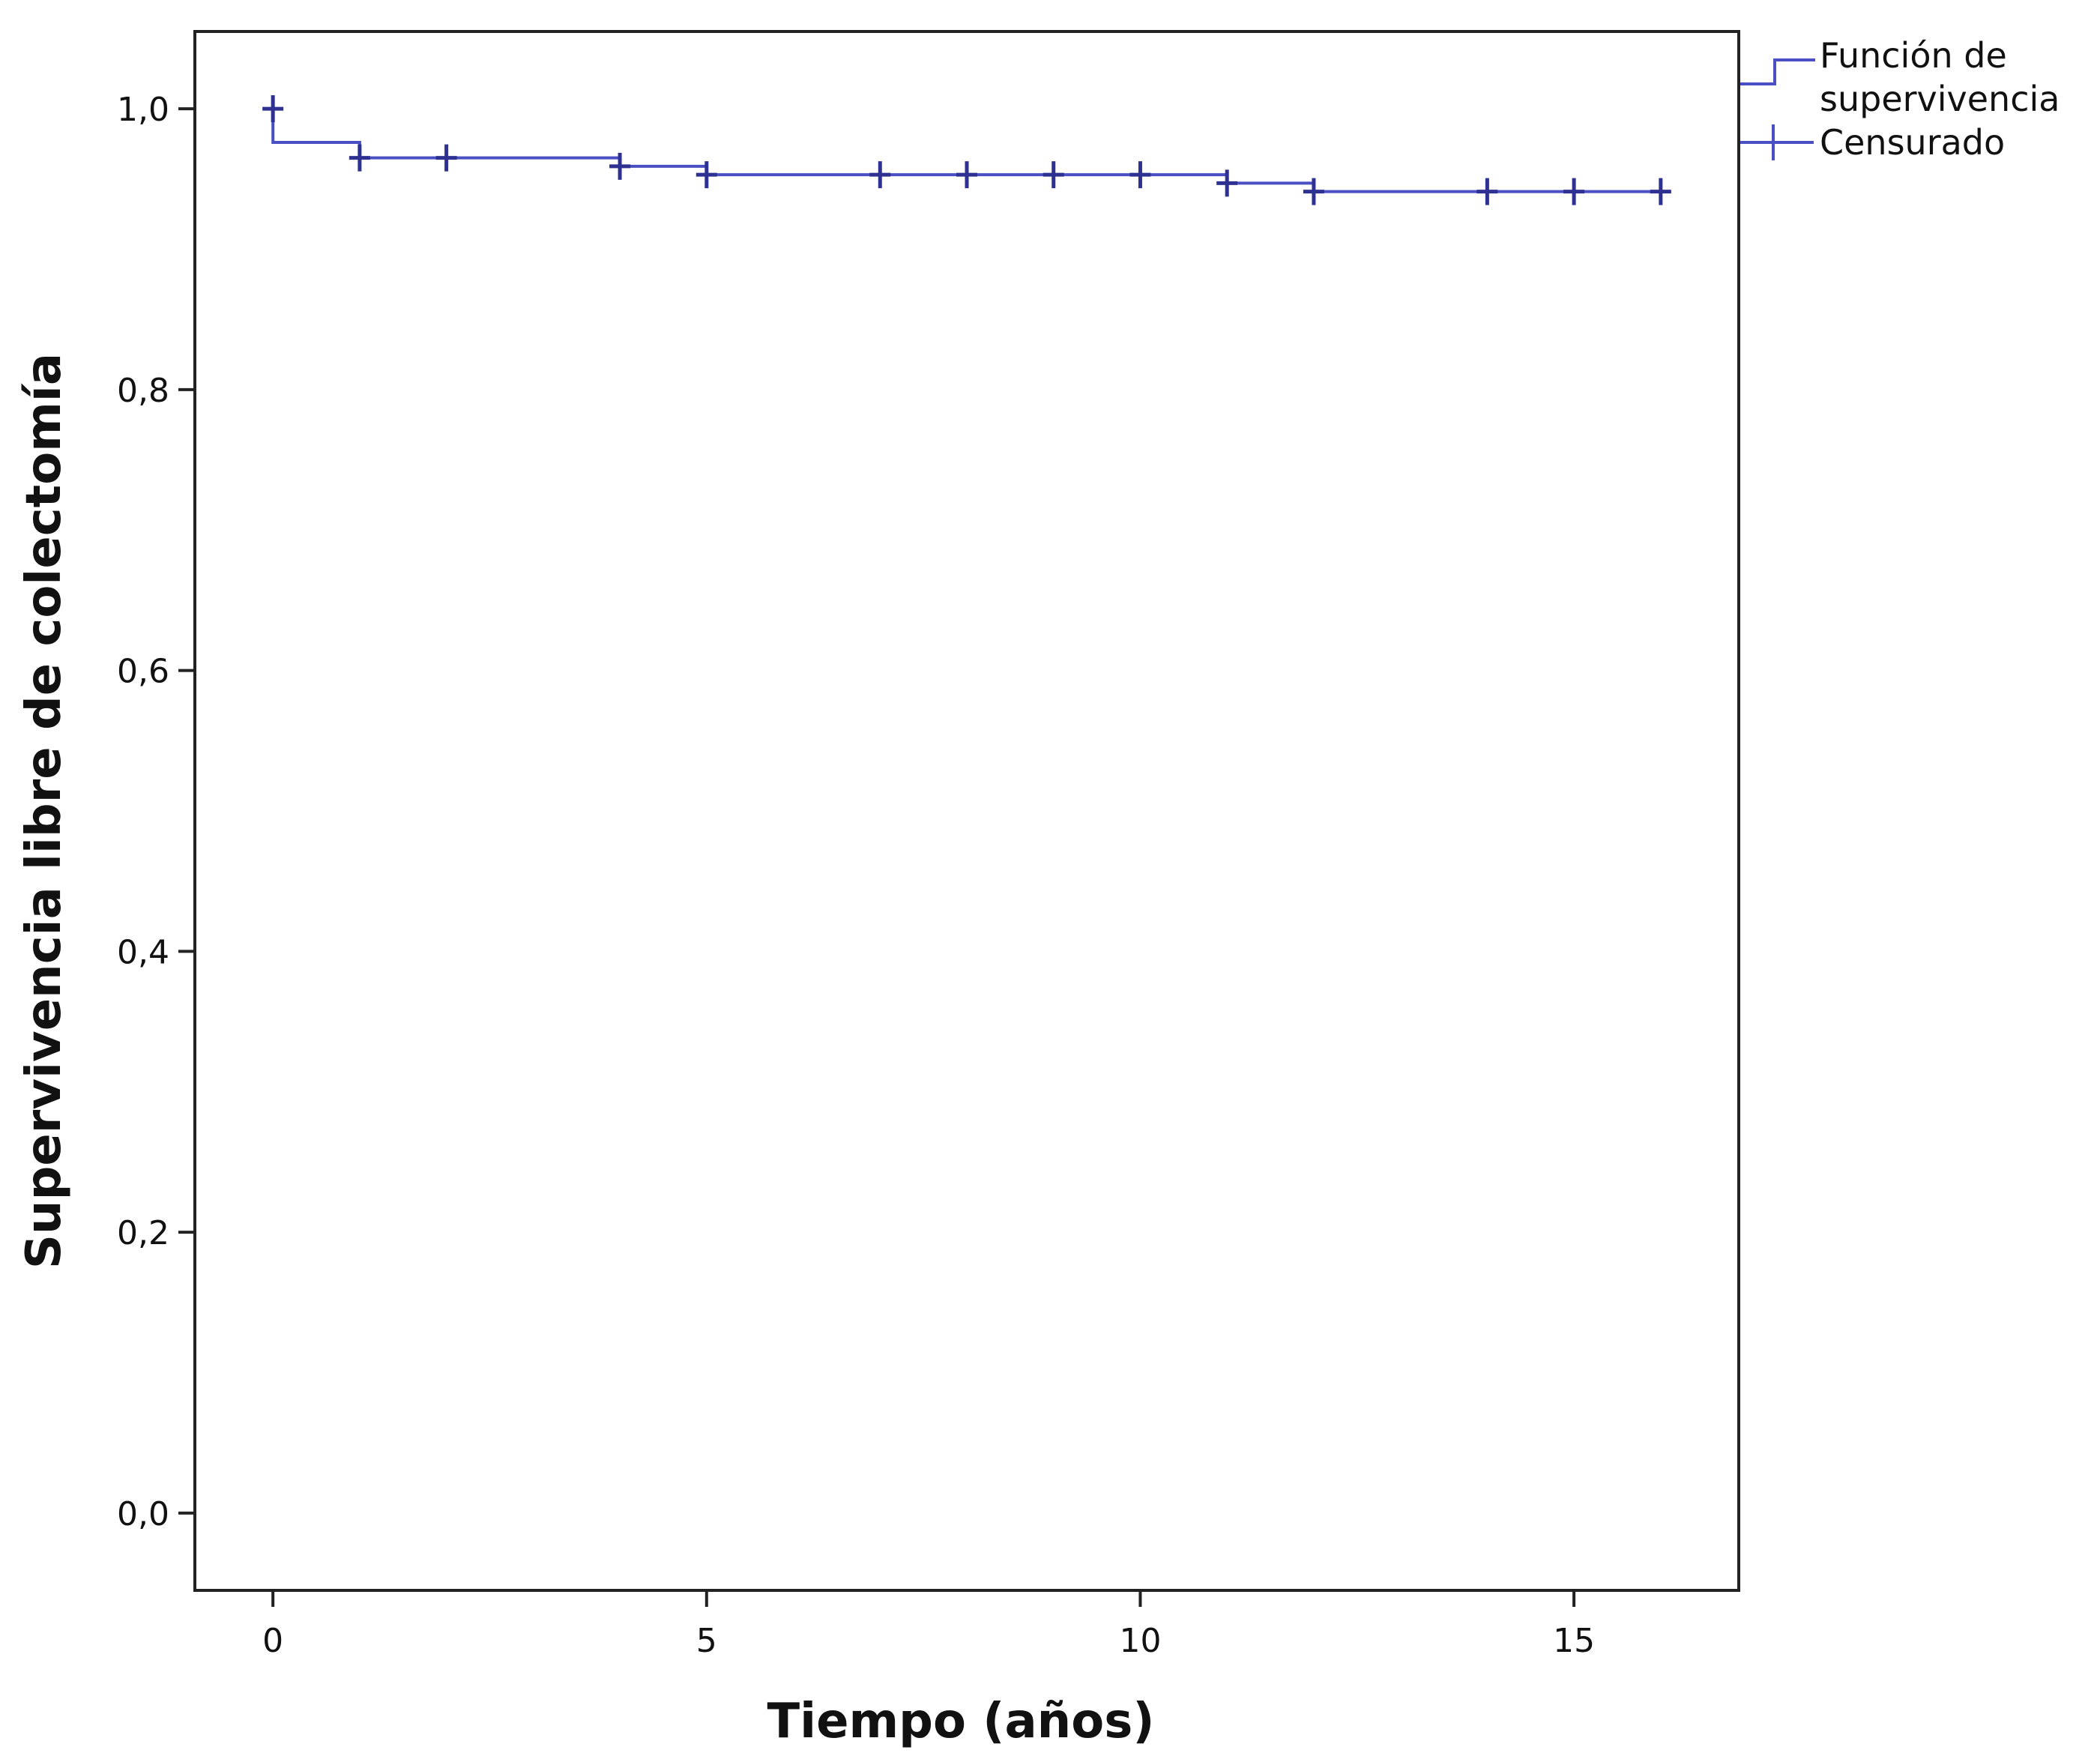 This screenshot has height=1756, width=2100. What do you see at coordinates (961, 1721) in the screenshot?
I see `x-axis-title: Tiempo (años)` at bounding box center [961, 1721].